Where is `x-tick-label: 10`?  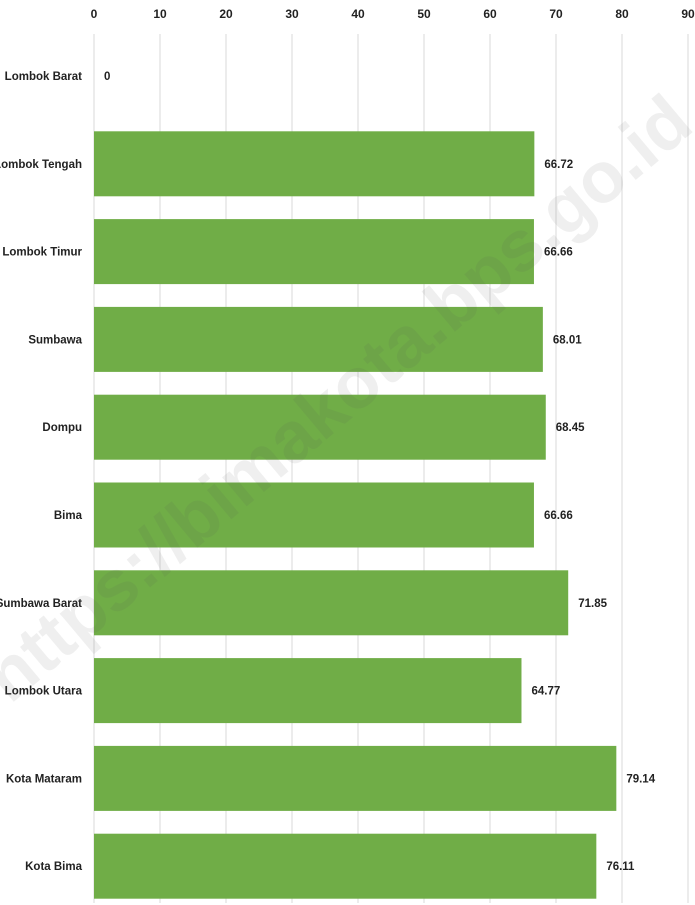
x-tick-label: 10 is located at coordinates (160, 14).